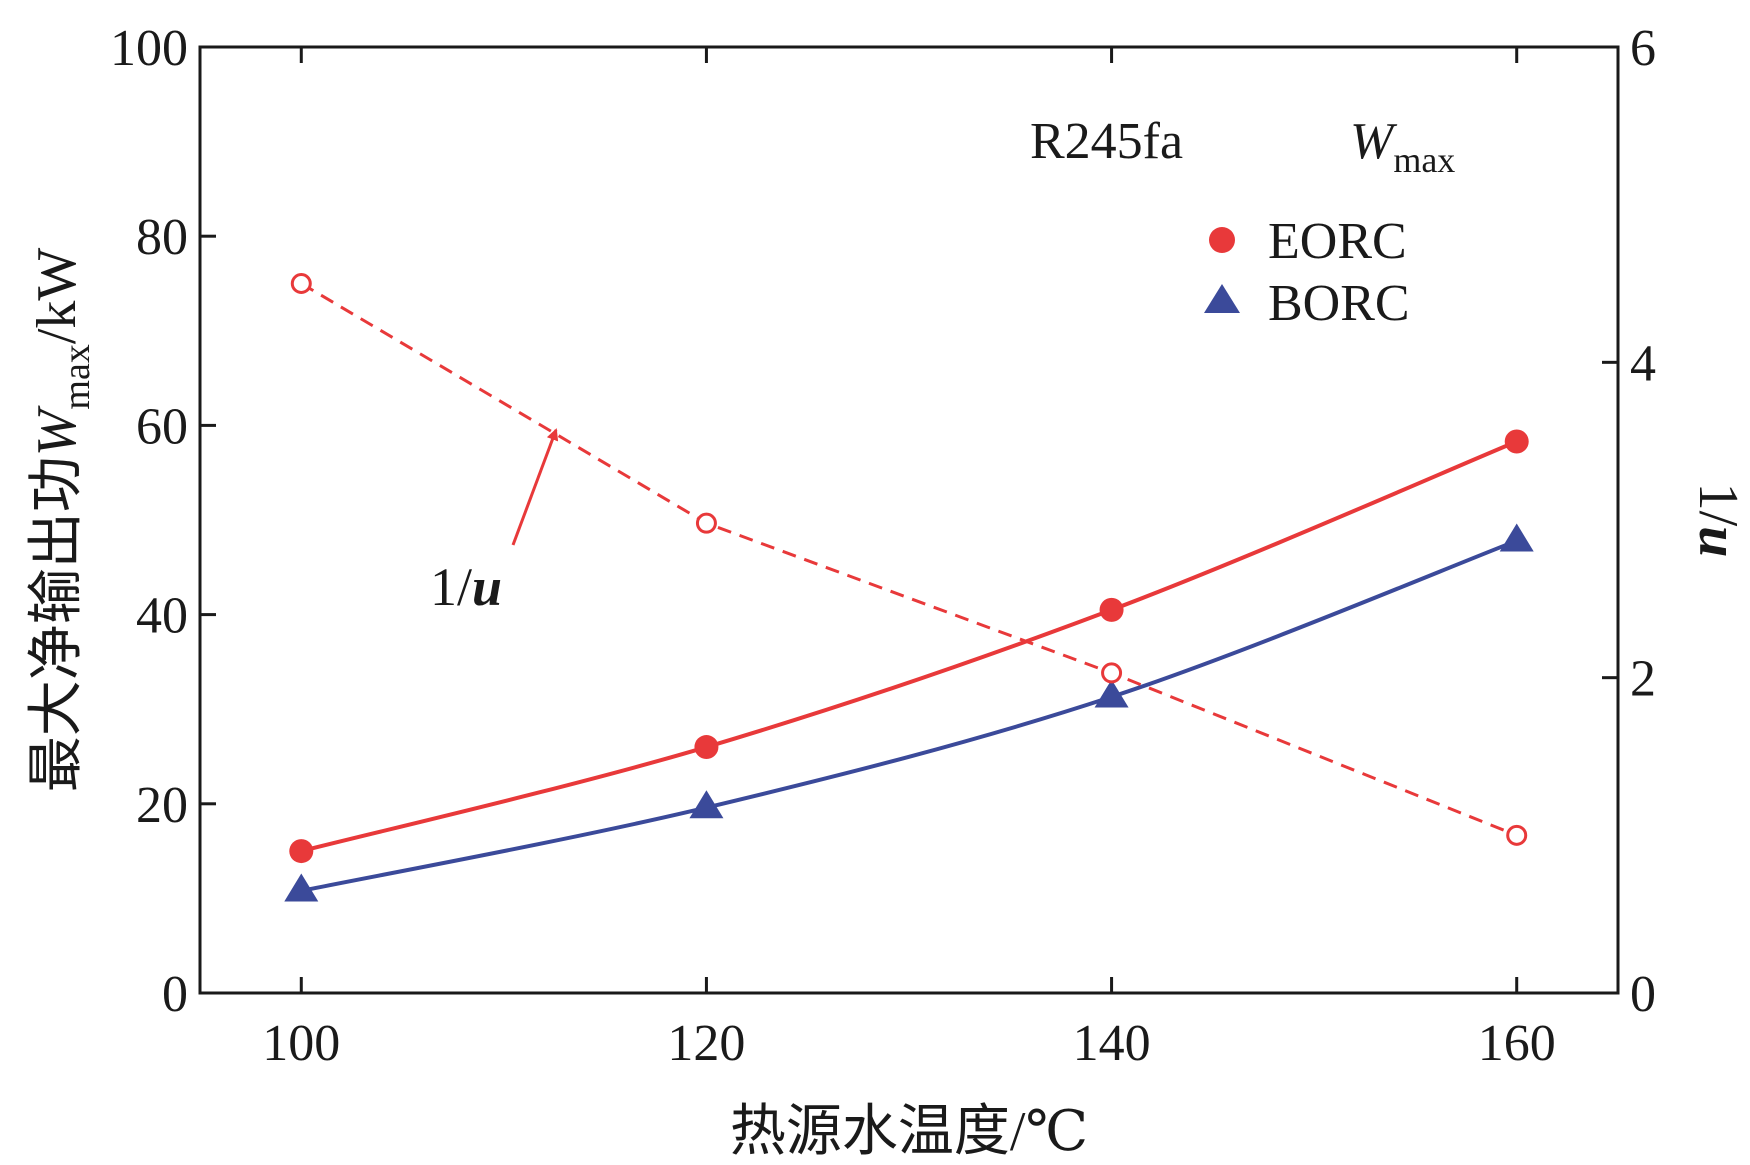 This screenshot has width=1750, height=1165. Describe the element at coordinates (1339, 303) in the screenshot. I see `legend-label-borc: BORC` at that location.